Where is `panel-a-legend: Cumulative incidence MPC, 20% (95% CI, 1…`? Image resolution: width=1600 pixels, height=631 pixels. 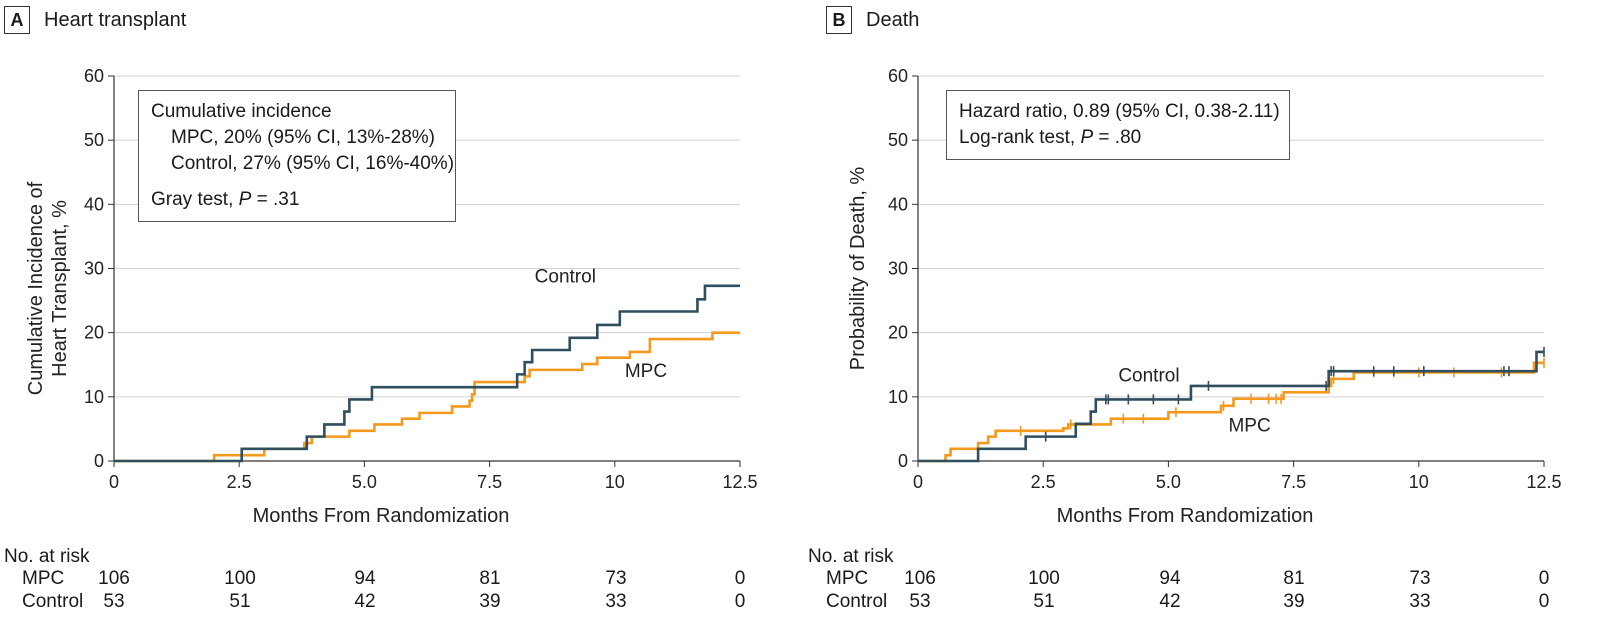
panel-a-legend: Cumulative incidence MPC, 20% (95% CI, 1… is located at coordinates (297, 156).